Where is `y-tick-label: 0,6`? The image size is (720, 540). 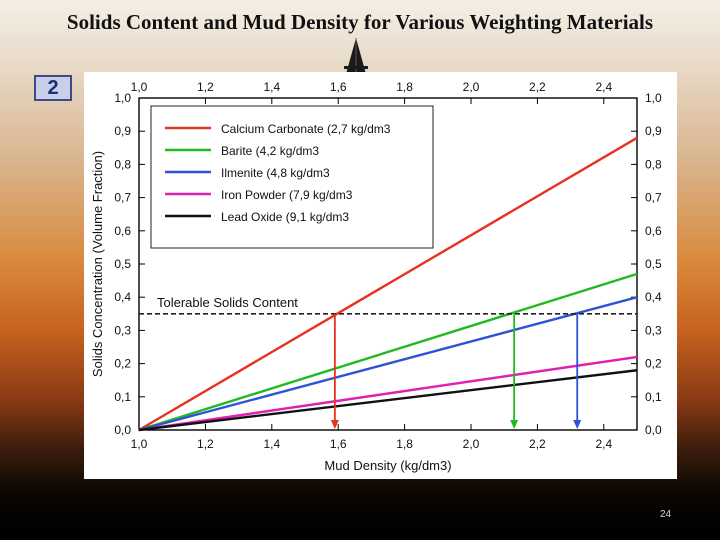
y-tick-label: 0,6 is located at coordinates (122, 231).